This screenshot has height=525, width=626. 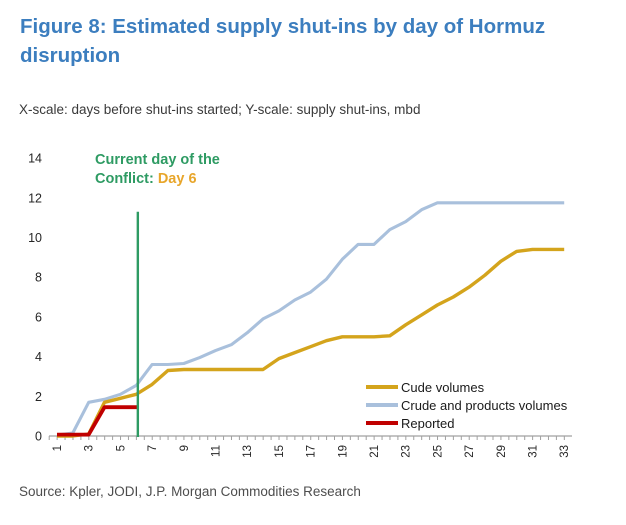 I want to click on svg-text: 13, so click(x=248, y=451).